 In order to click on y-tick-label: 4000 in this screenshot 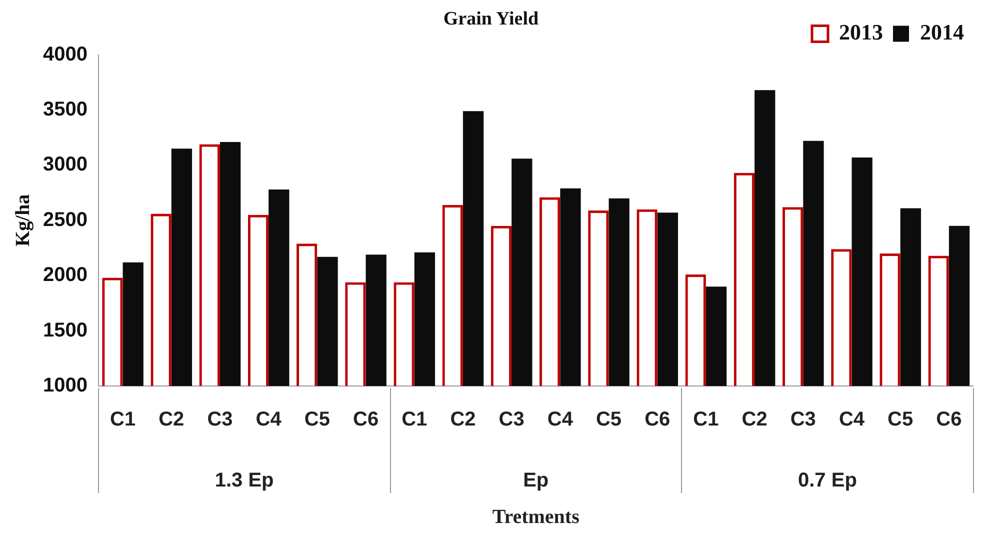, I will do `click(65, 54)`.